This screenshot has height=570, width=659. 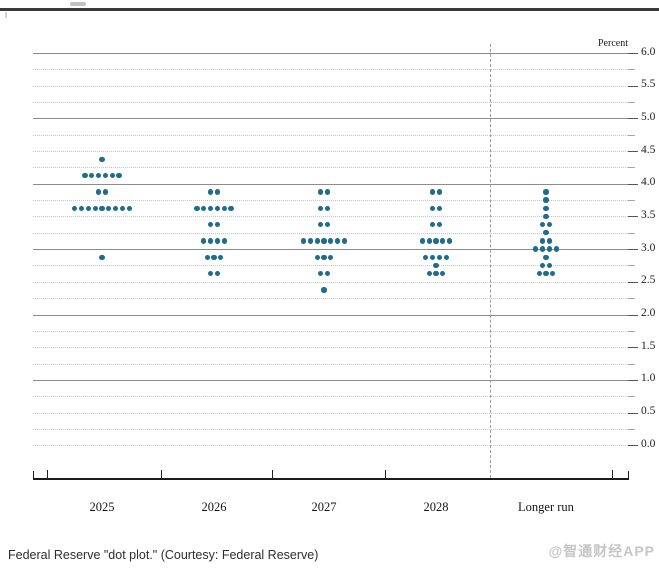 What do you see at coordinates (490, 261) in the screenshot?
I see `longer-run-separator-line` at bounding box center [490, 261].